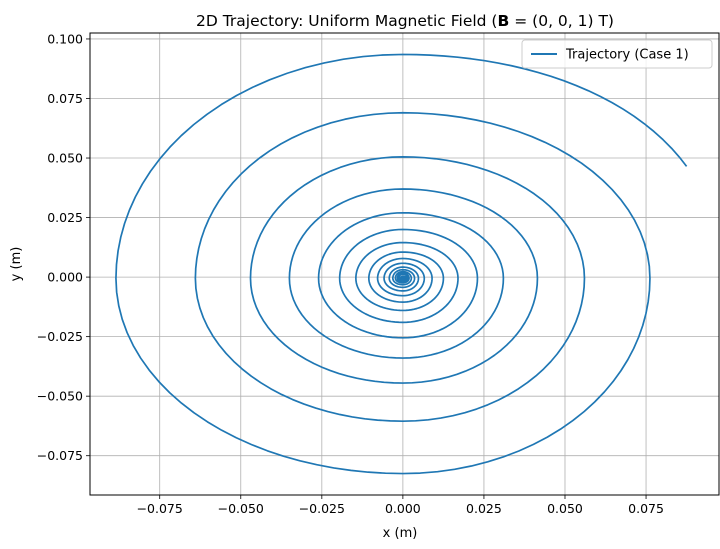 The height and width of the screenshot is (549, 720). Describe the element at coordinates (60, 455) in the screenshot. I see `y-tick-label: −0.075` at that location.